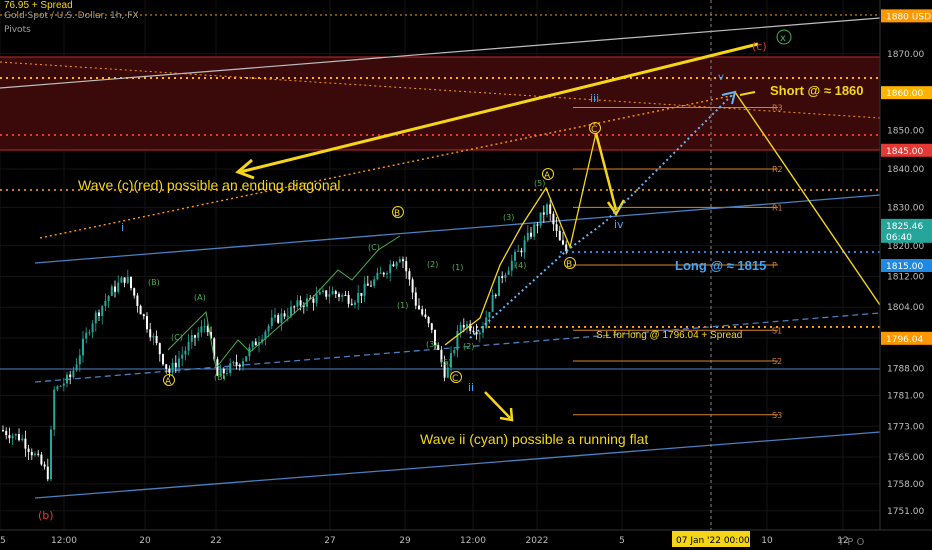 Image resolution: width=932 pixels, height=550 pixels. Describe the element at coordinates (215, 541) in the screenshot. I see `time-tick-label: 22` at that location.